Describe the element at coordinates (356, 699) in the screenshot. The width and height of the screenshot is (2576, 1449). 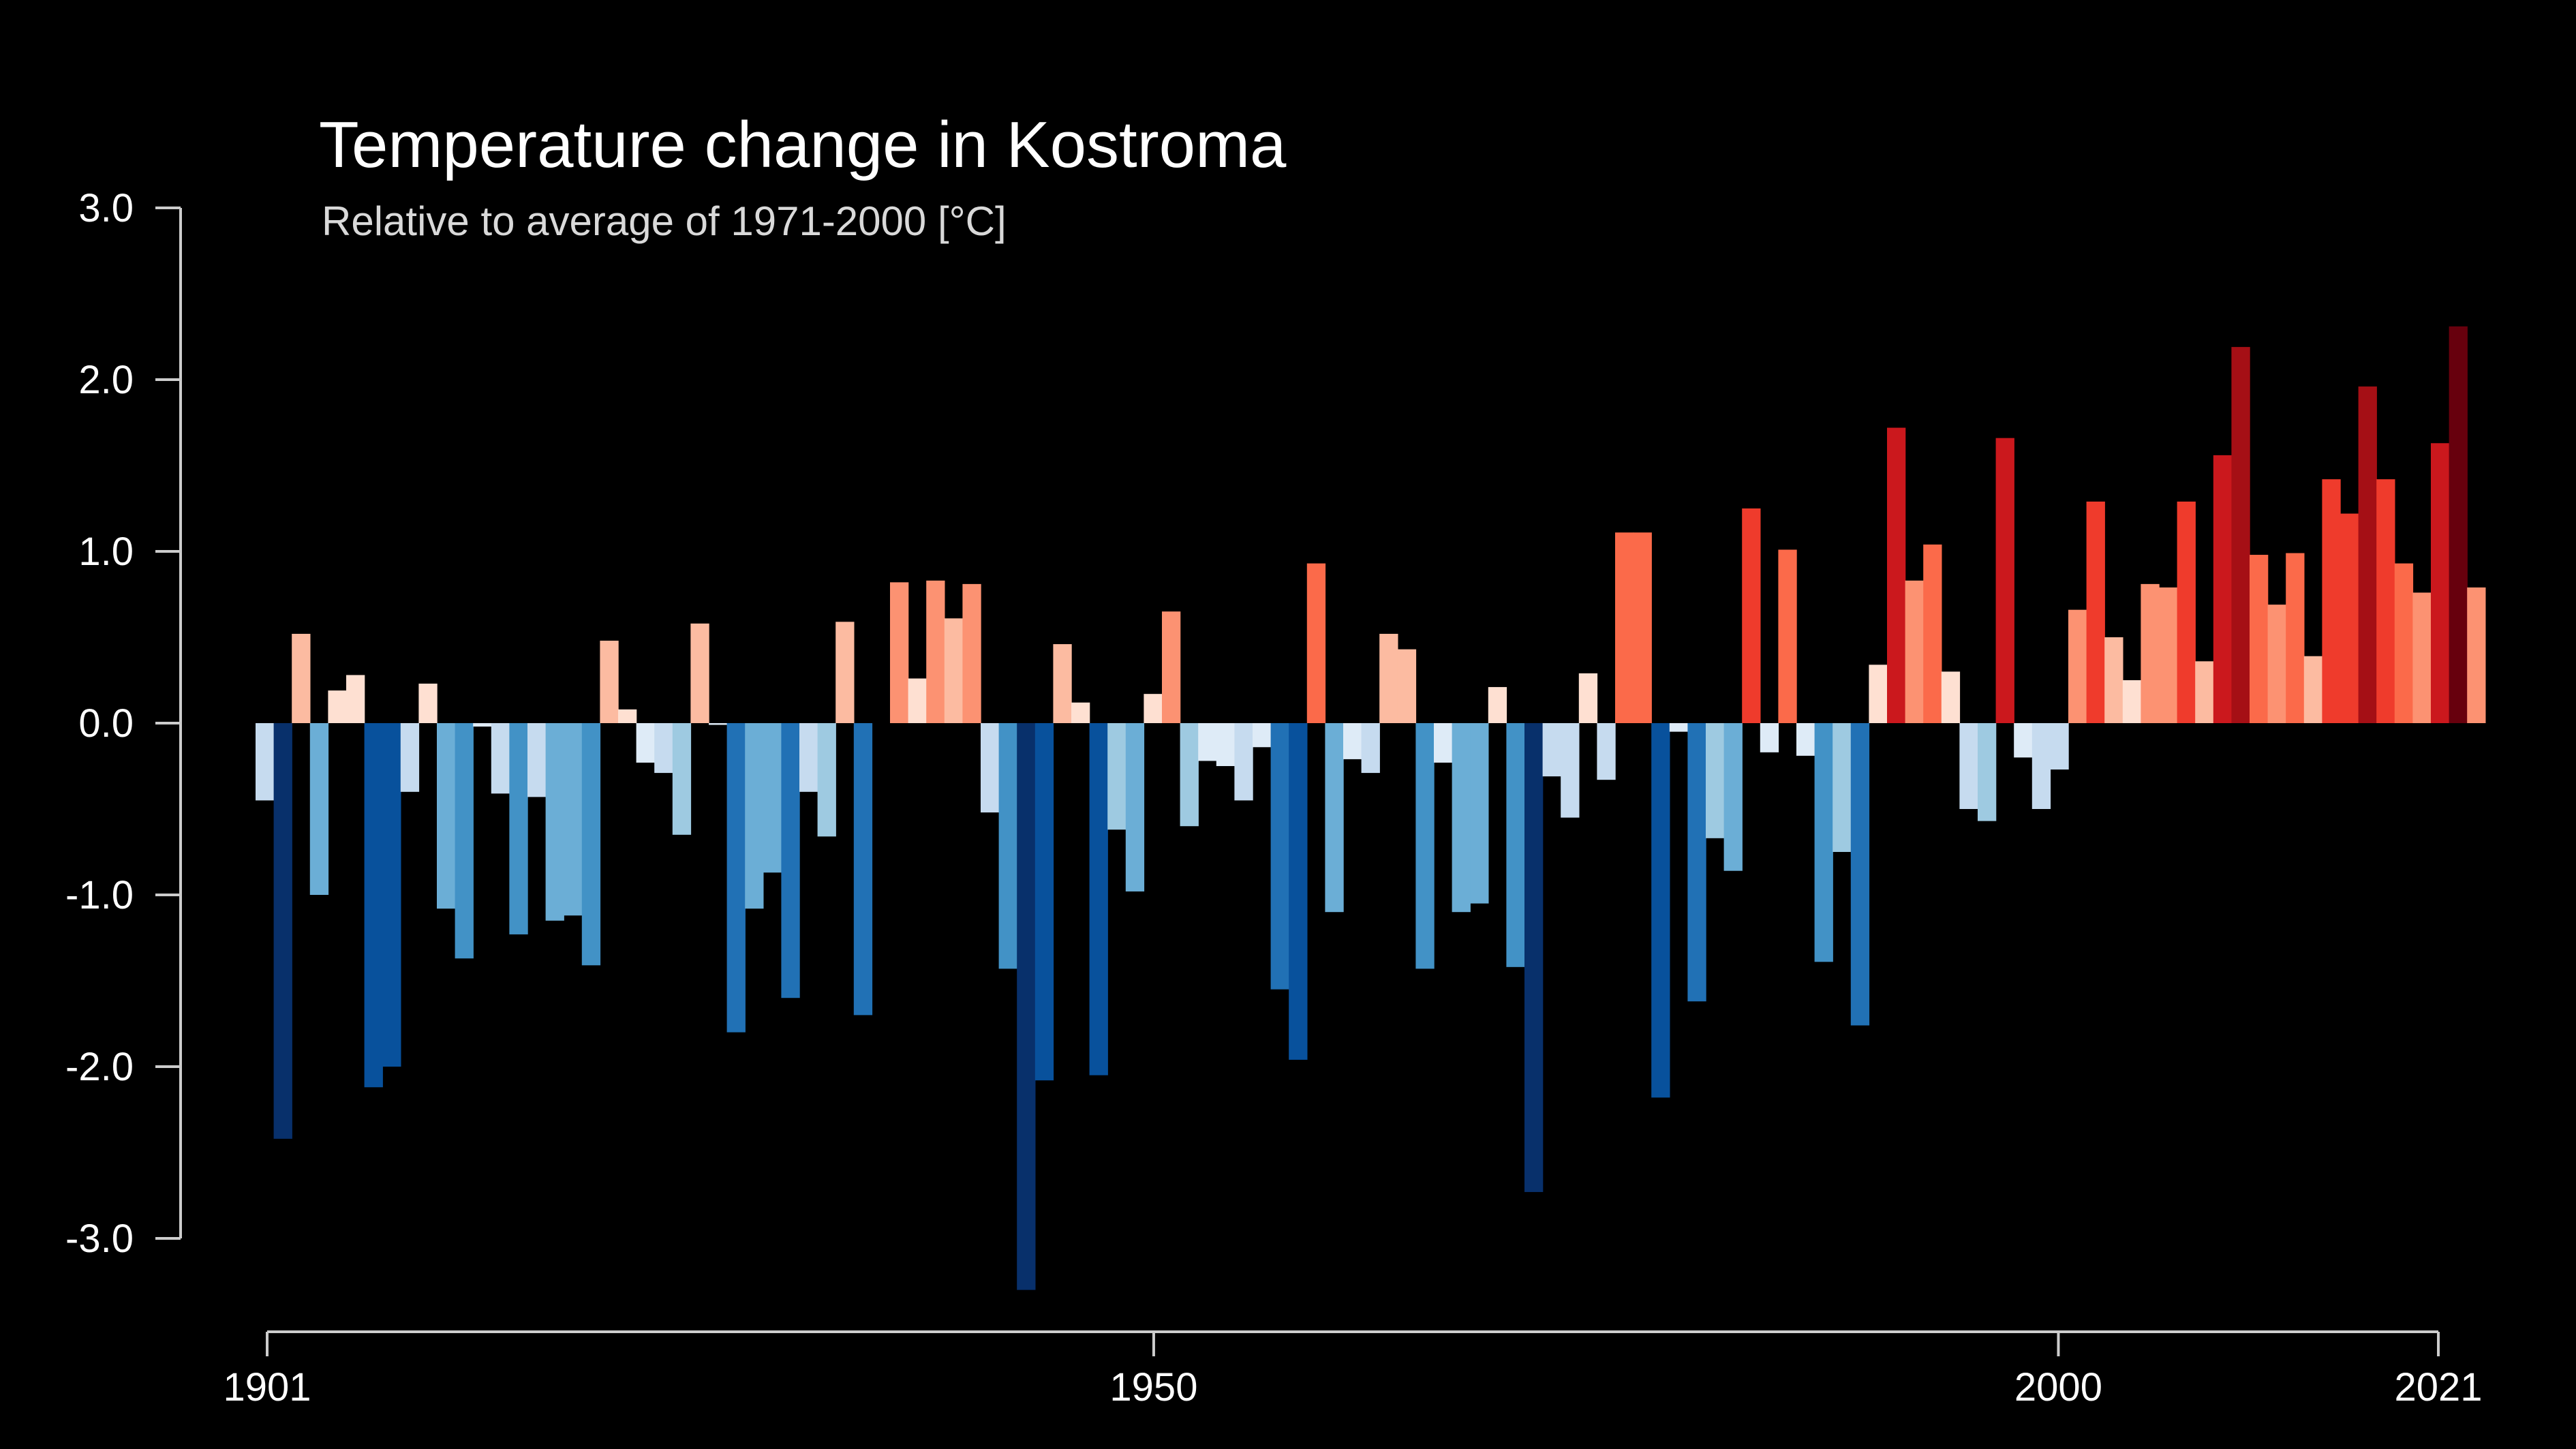
I see `bar-1906` at that location.